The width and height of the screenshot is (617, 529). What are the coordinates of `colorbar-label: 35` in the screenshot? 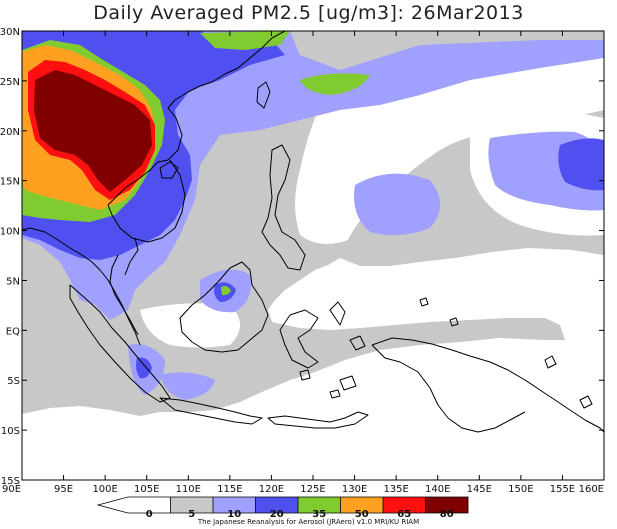 It's located at (319, 514).